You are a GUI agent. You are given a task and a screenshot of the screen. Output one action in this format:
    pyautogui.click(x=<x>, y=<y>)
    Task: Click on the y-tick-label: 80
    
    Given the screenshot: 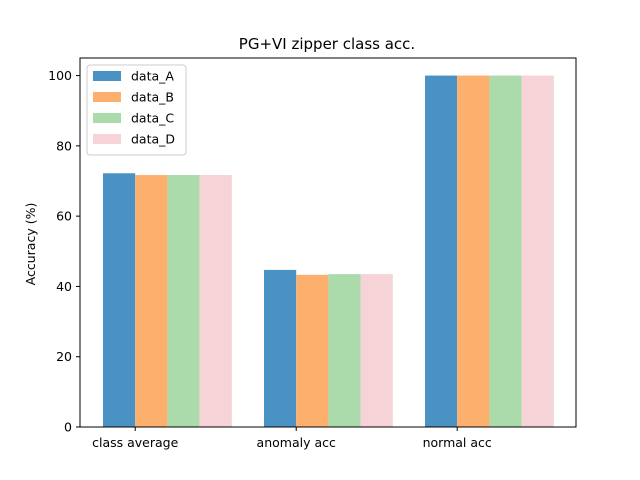 What is the action you would take?
    pyautogui.click(x=64, y=145)
    